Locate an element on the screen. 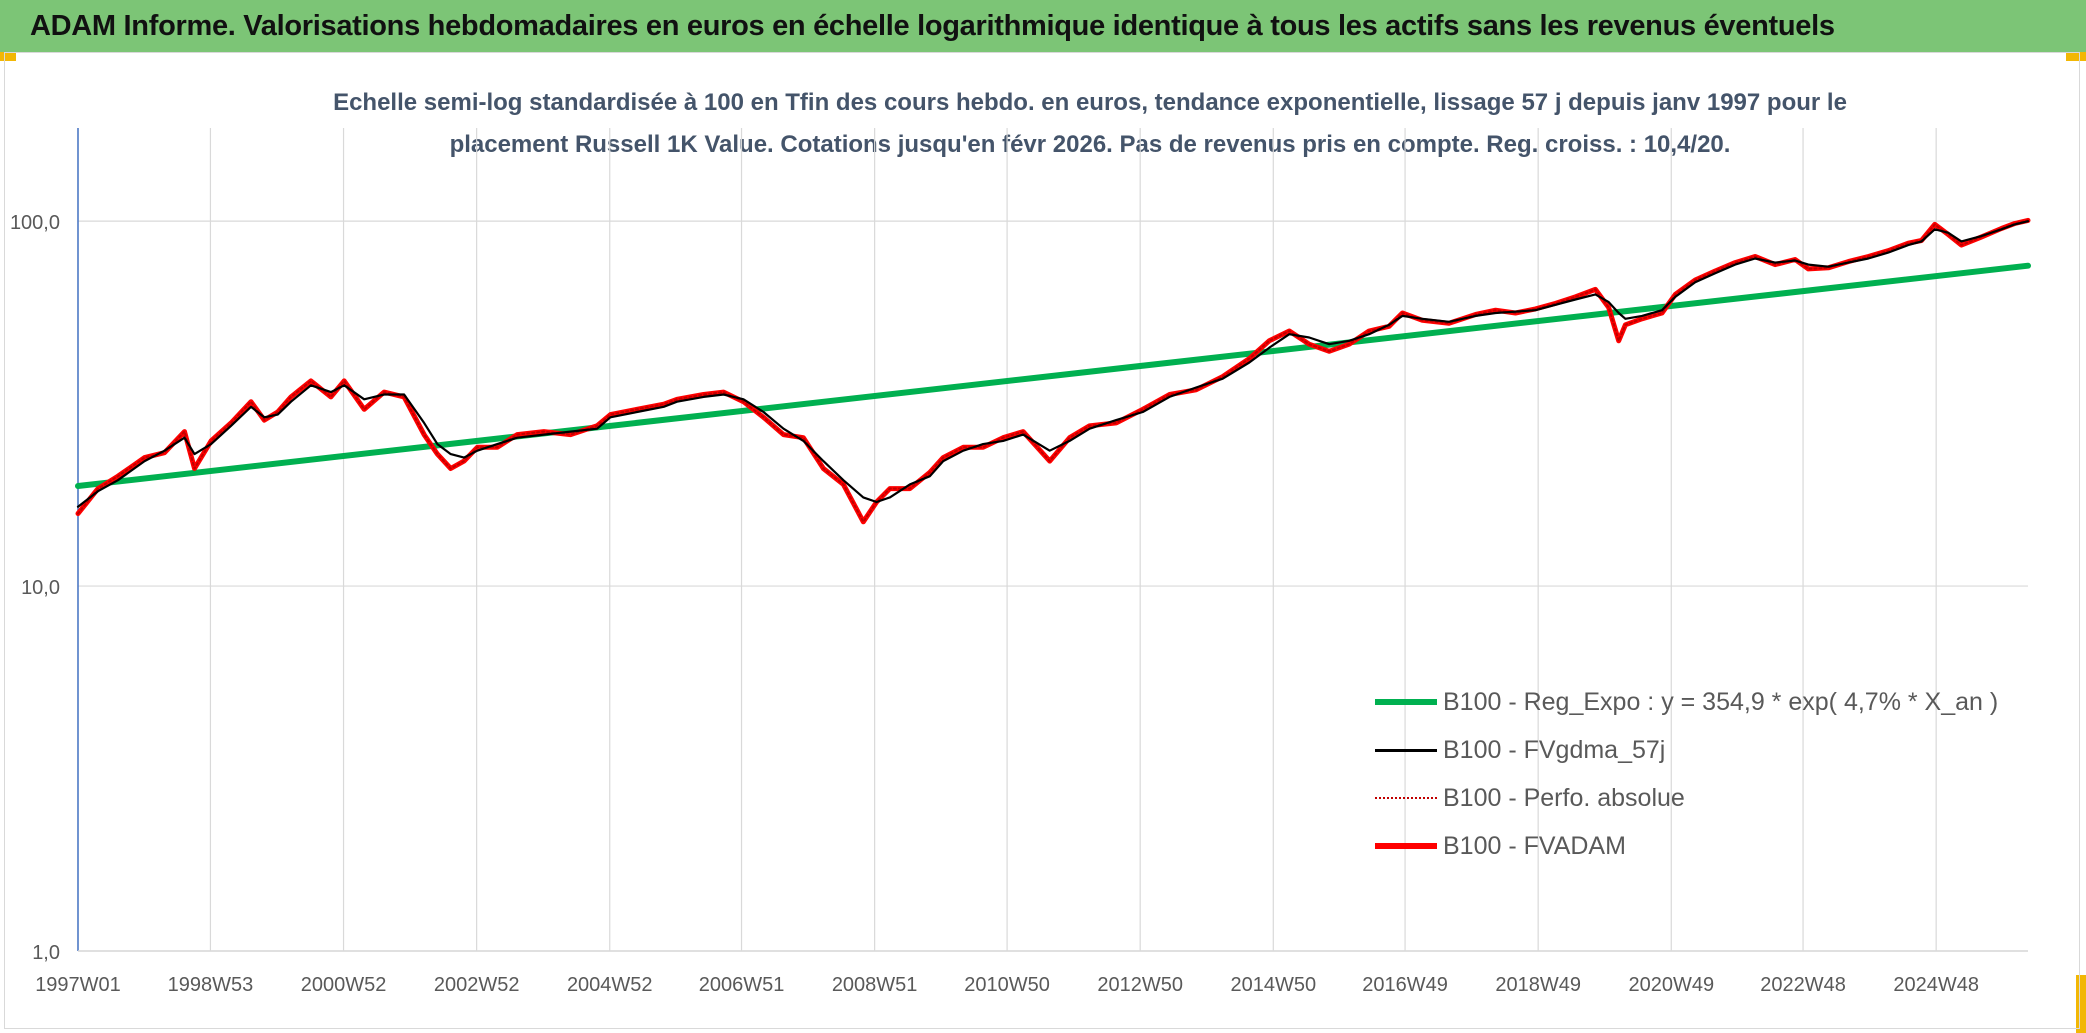 This screenshot has height=1033, width=2086. legend-item-fvadam: B100 - FVADAM is located at coordinates (1705, 846).